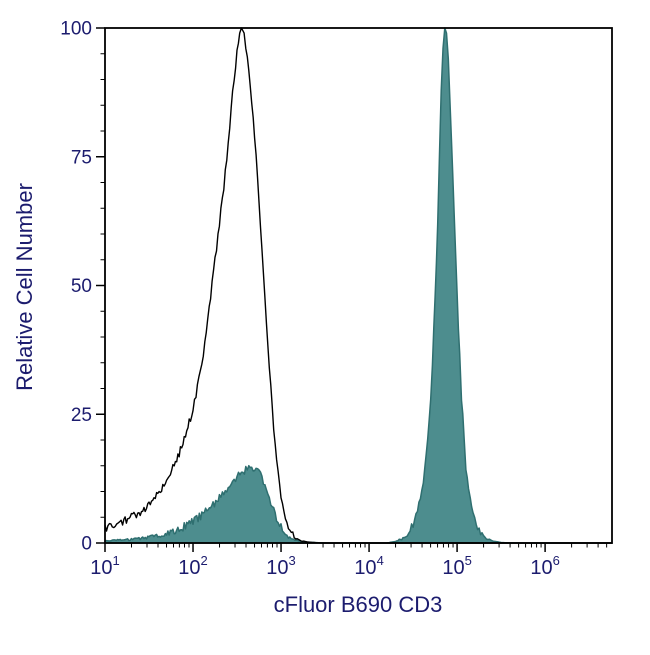  What do you see at coordinates (358, 604) in the screenshot?
I see `x-axis-title: cFluor B690 CD3` at bounding box center [358, 604].